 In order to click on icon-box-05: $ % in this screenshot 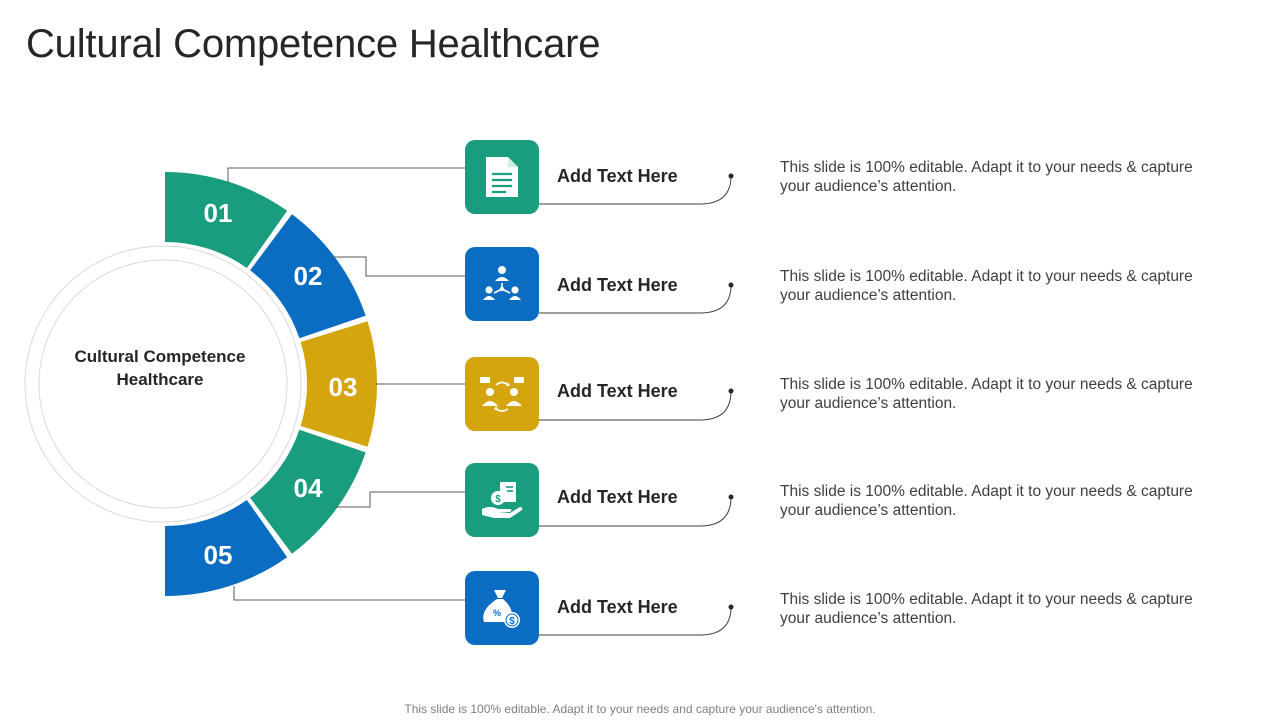, I will do `click(502, 608)`.